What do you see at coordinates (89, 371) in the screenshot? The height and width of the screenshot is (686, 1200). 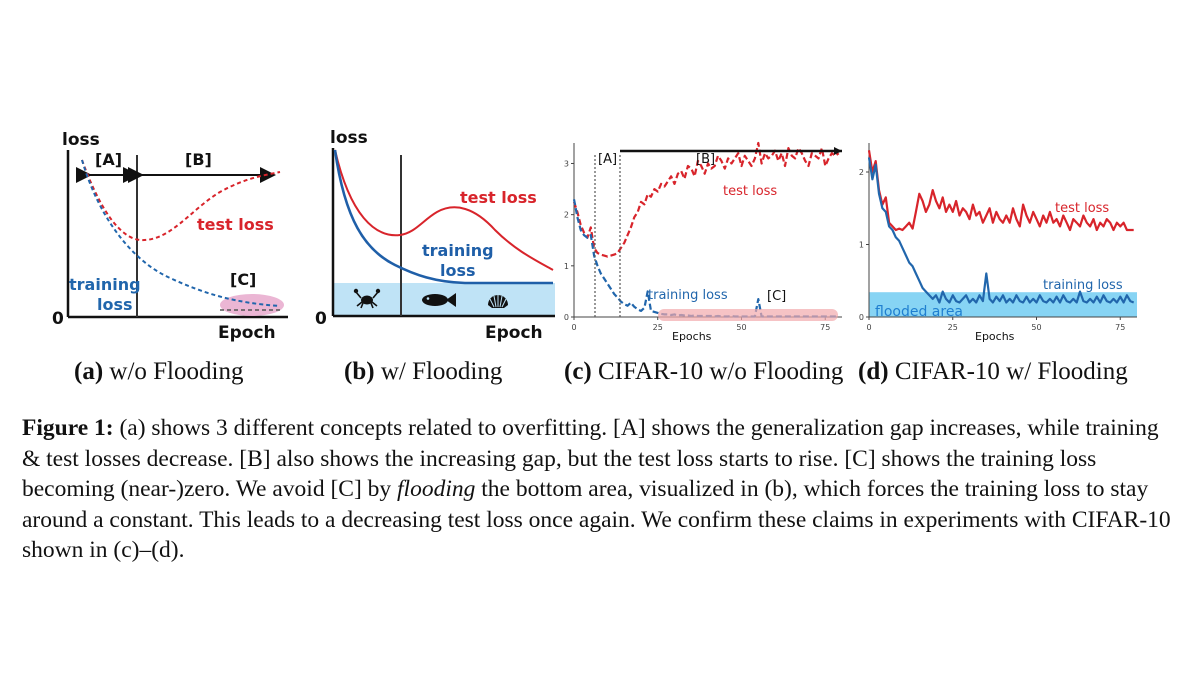 I see `caption-a-label: (a)` at bounding box center [89, 371].